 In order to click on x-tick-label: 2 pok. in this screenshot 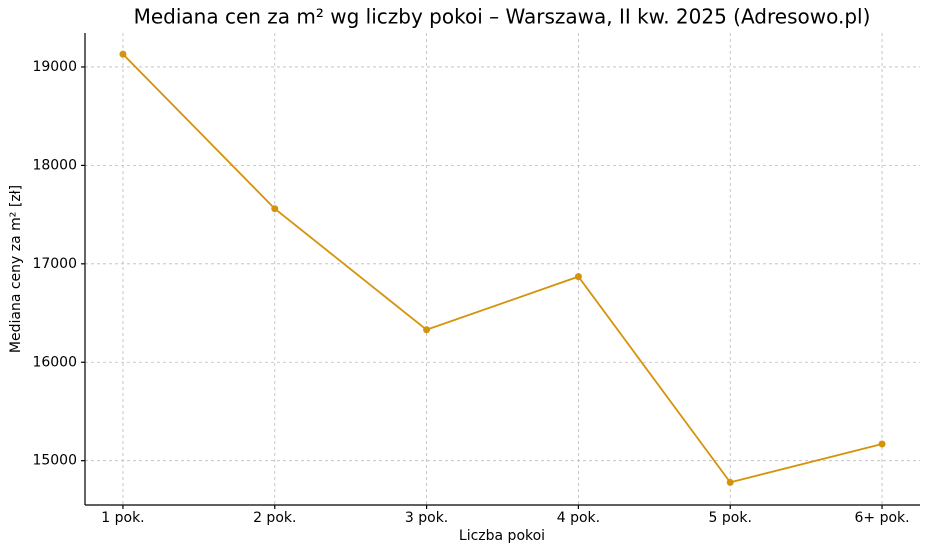, I will do `click(274, 518)`.